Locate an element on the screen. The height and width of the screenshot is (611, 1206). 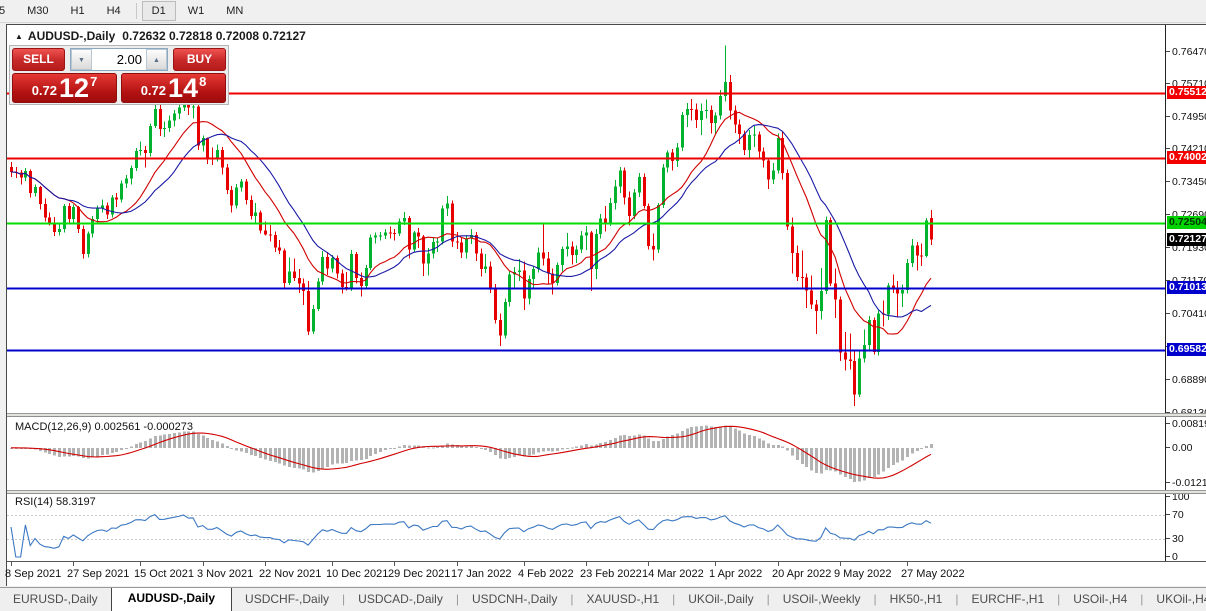
price-level-badge: 0.71013 is located at coordinates (1186, 288).